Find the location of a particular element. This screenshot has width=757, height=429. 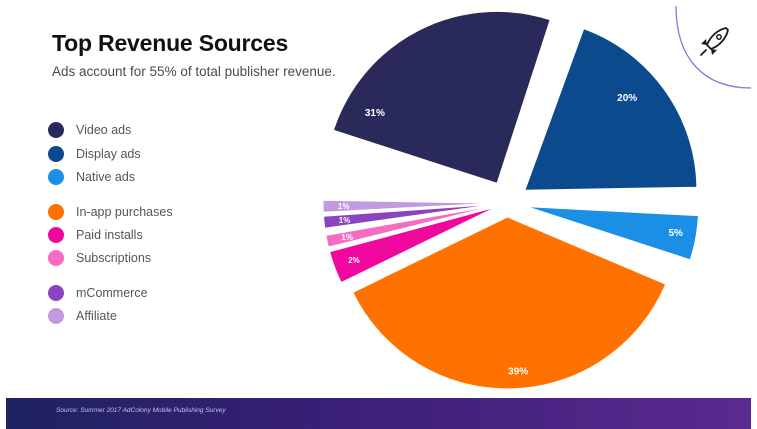

pie-label-video-ads: 31% is located at coordinates (375, 113).